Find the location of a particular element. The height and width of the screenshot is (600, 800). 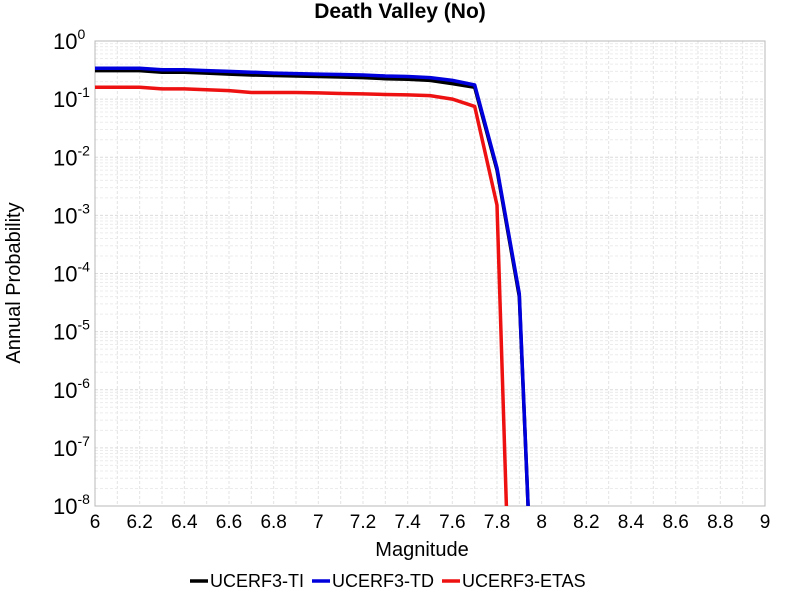

x-tick-label: 8 is located at coordinates (541, 522).